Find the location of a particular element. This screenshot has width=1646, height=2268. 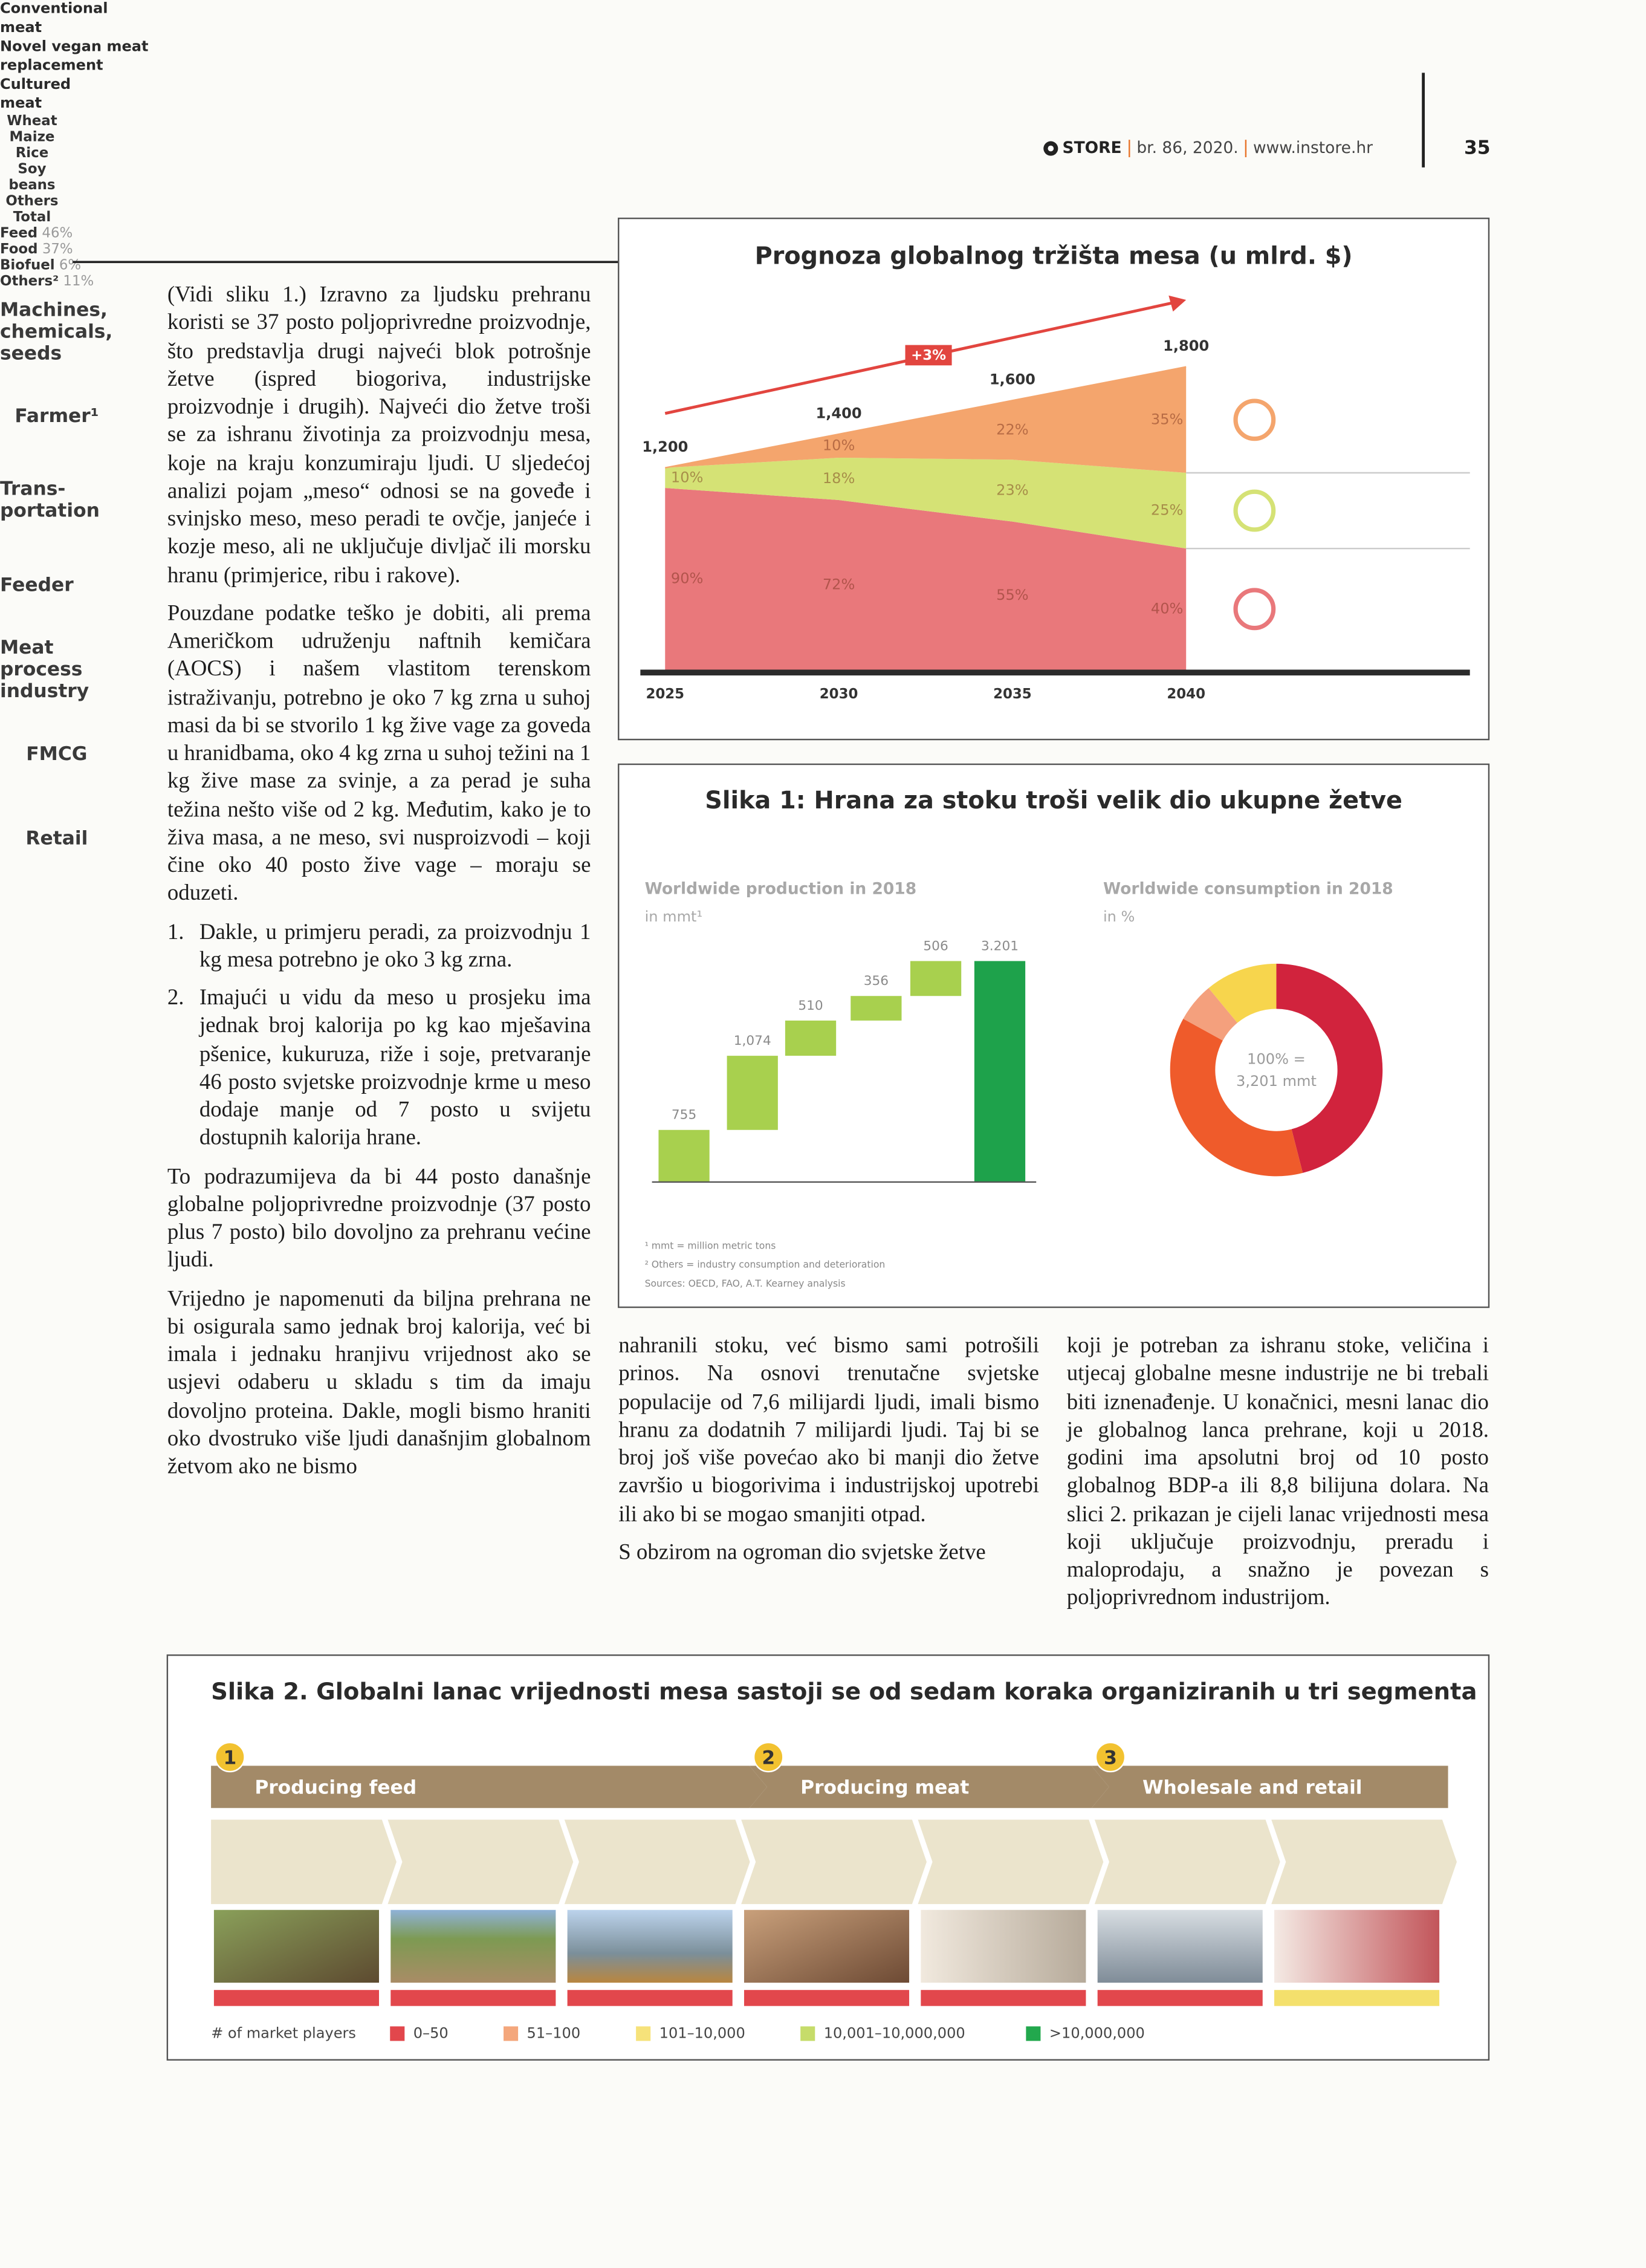

data-label: 755 is located at coordinates (684, 1115).